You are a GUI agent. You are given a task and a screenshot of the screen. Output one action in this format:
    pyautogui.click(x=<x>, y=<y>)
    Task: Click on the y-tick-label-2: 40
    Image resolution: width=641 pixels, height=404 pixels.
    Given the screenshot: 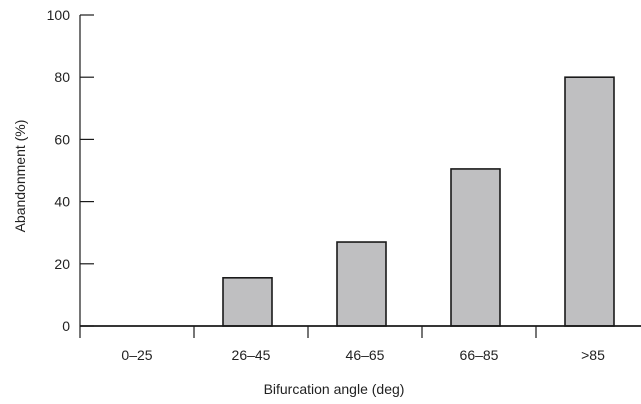 What is the action you would take?
    pyautogui.click(x=62, y=202)
    